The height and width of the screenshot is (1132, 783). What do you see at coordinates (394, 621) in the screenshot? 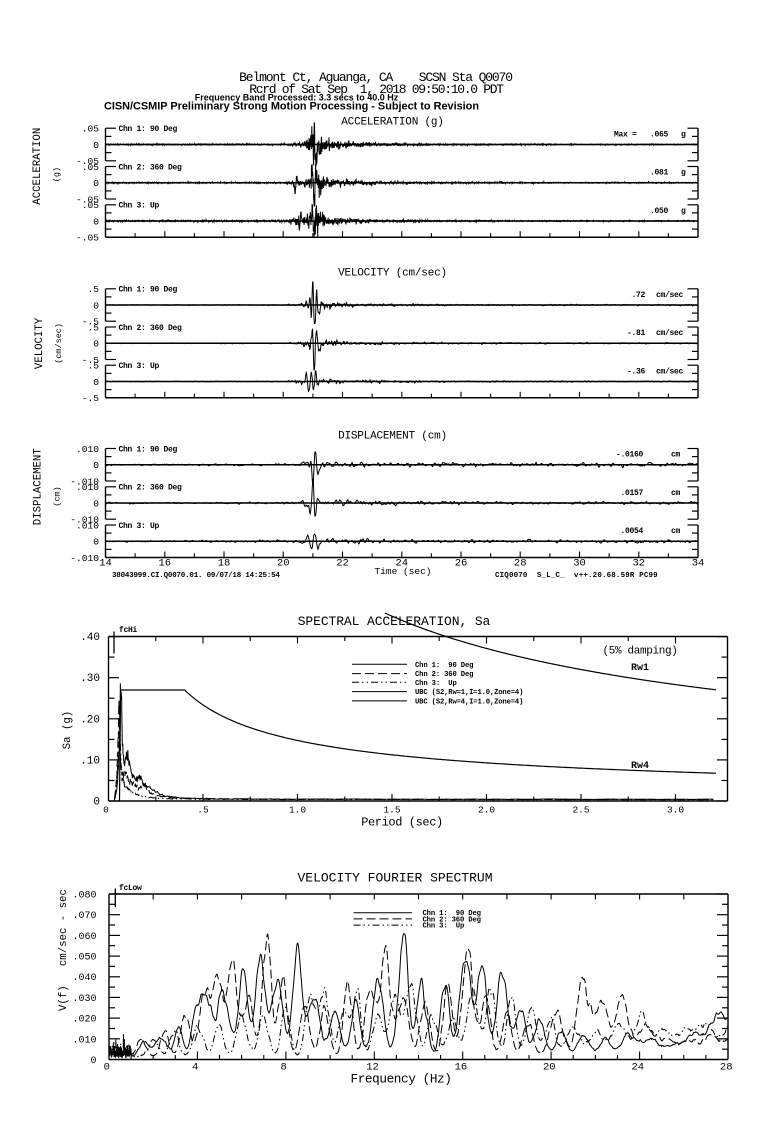
I see `svg-text: SPECTRAL ACCELERATION, Sa` at bounding box center [394, 621].